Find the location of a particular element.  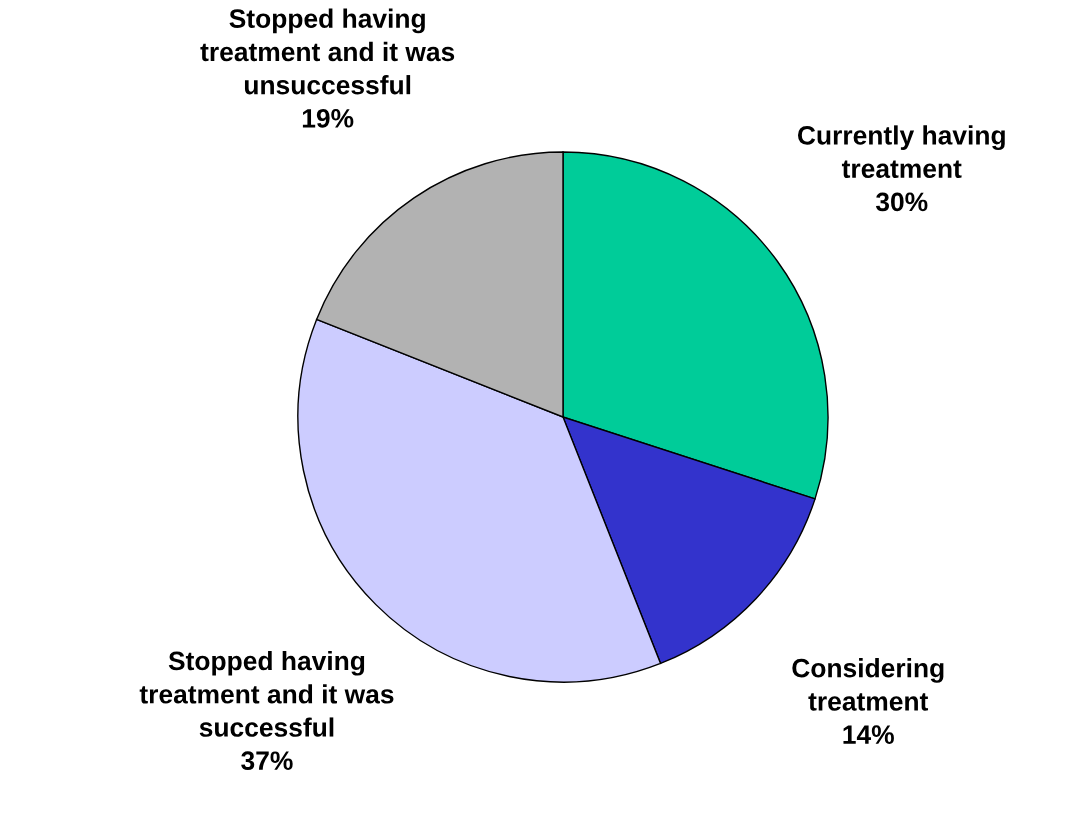

slice-label: Stopped having treatment and it was unsuccessful is located at coordinates (327, 51).